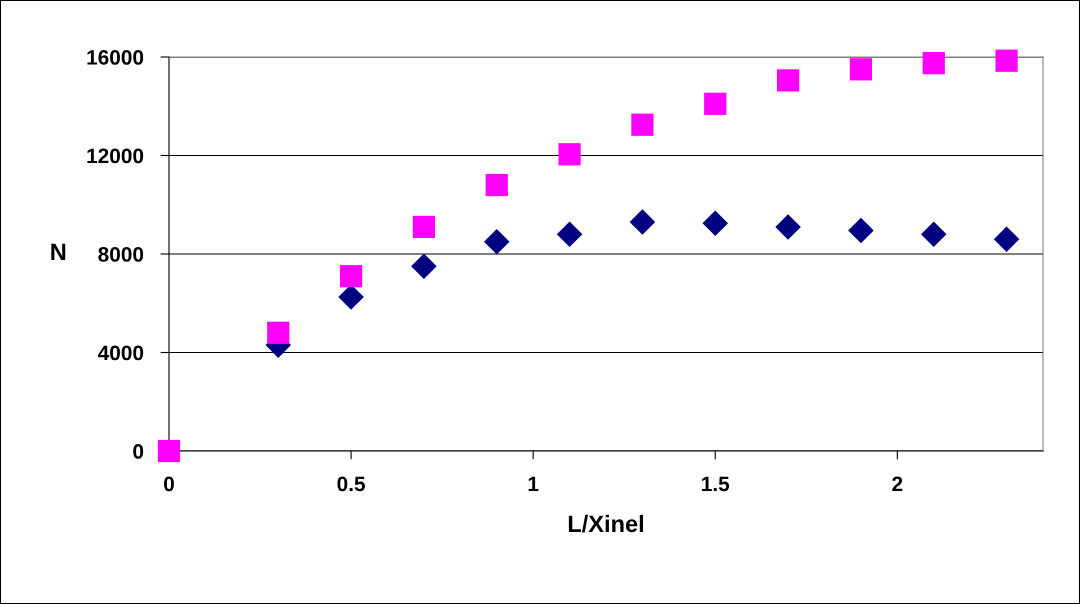 This screenshot has width=1080, height=604. I want to click on x-axis-title: L/Xinel, so click(606, 523).